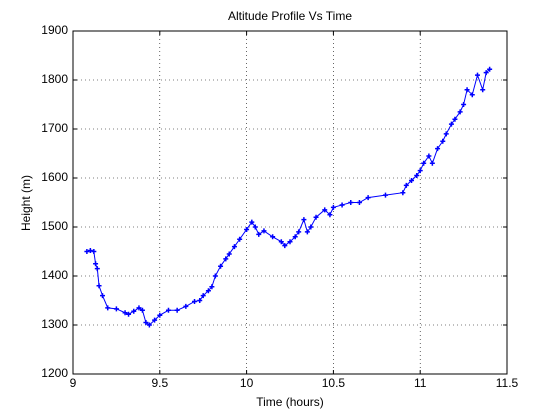 This screenshot has height=420, width=560. Describe the element at coordinates (73, 383) in the screenshot. I see `x-tick-label: 9` at that location.